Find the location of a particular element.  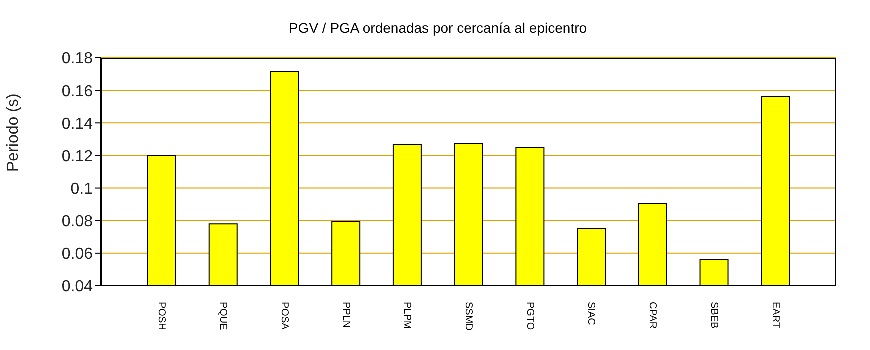

y-axis-title: Periodo (s) is located at coordinates (14, 133).